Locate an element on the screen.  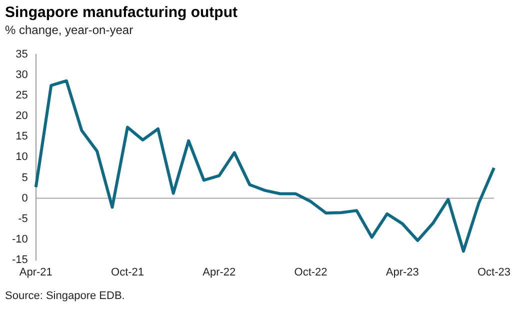
y-tick-label: 20 is located at coordinates (22, 116).